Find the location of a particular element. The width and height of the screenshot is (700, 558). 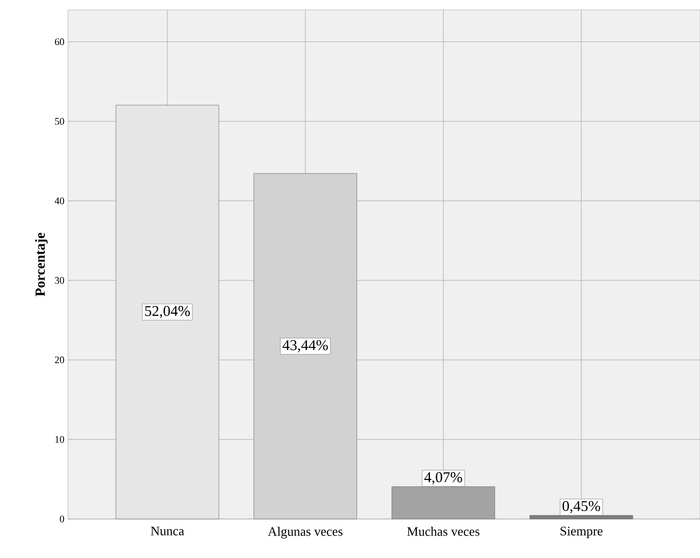

y-tick-label: 30 is located at coordinates (59, 280).